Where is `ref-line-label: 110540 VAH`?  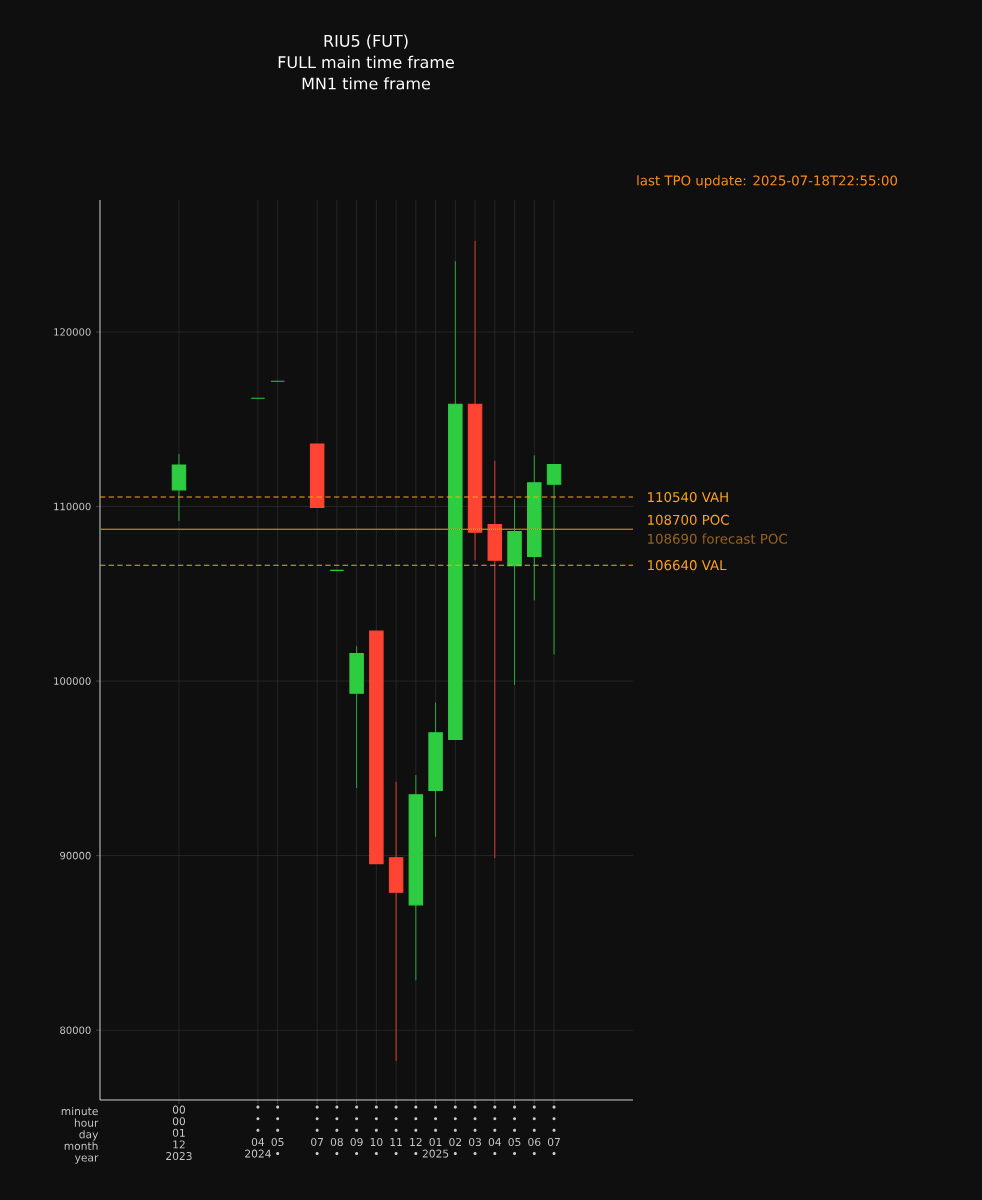
ref-line-label: 110540 VAH is located at coordinates (688, 497).